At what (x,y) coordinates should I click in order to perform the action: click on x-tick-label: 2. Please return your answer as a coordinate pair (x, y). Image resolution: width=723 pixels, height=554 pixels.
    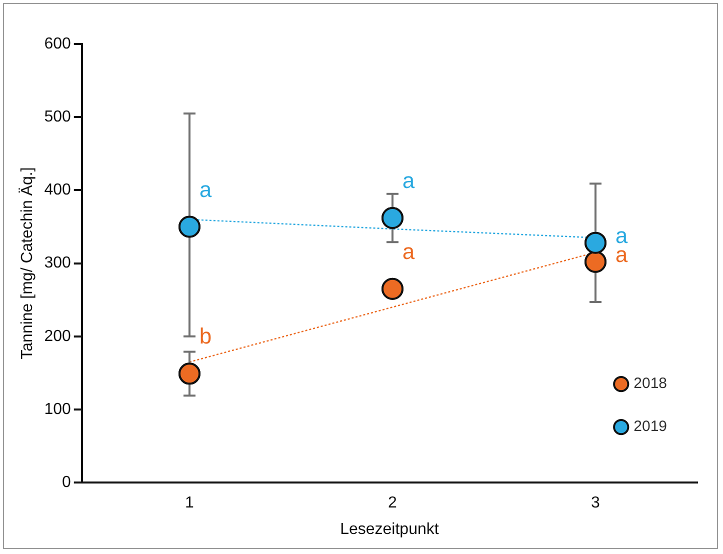
    Looking at the image, I should click on (393, 503).